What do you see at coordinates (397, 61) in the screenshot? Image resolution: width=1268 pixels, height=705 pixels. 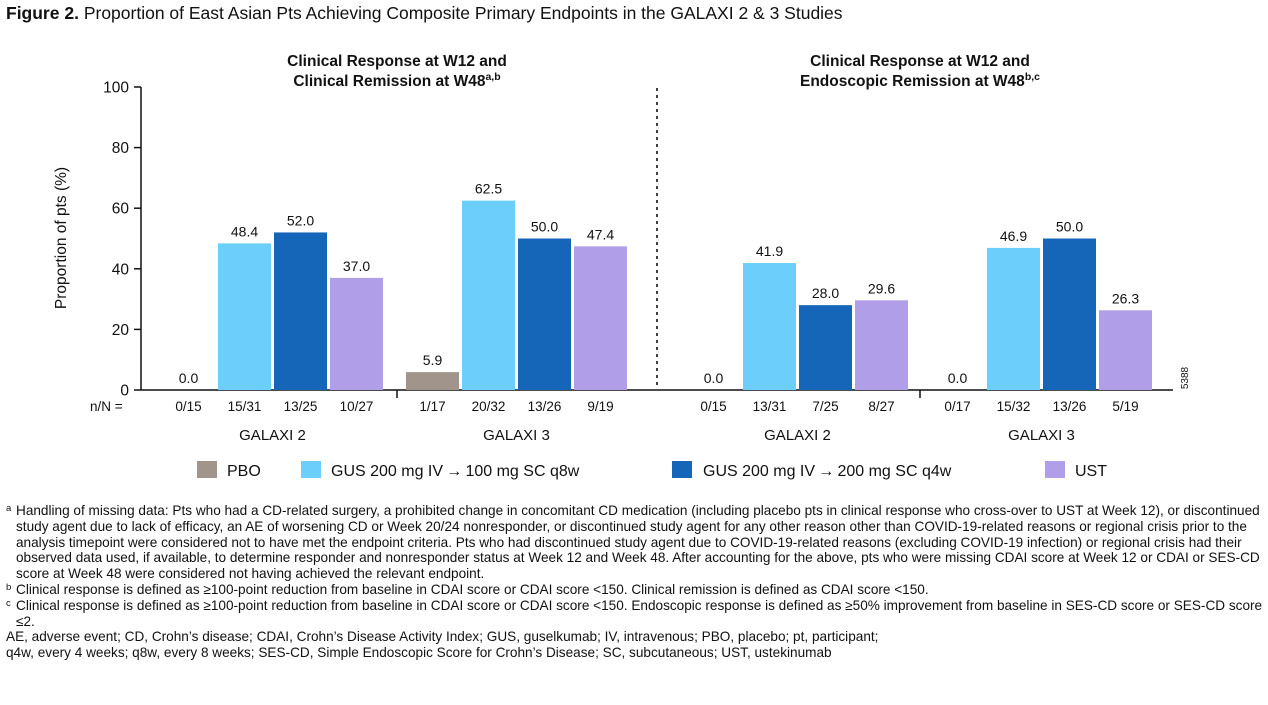 I see `panel-1-title-line1: Clinical Response at W12 and` at bounding box center [397, 61].